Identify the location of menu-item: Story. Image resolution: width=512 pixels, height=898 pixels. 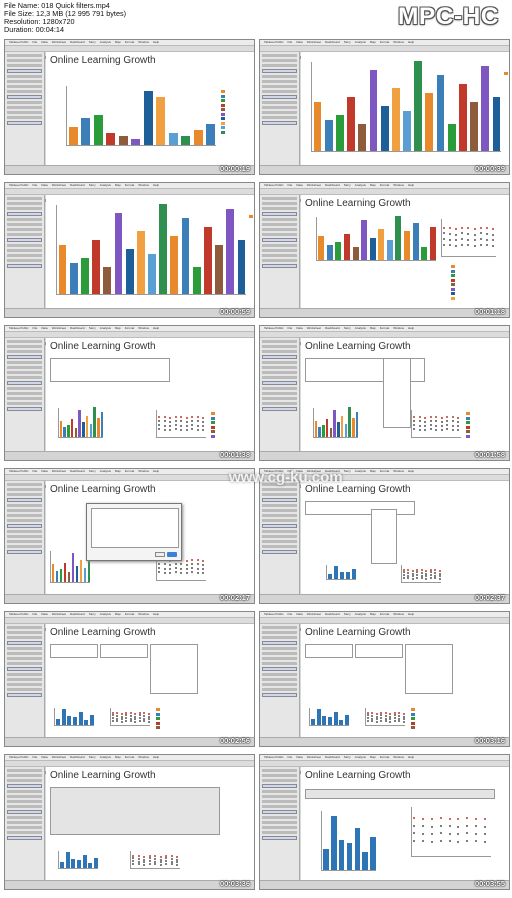
(347, 471).